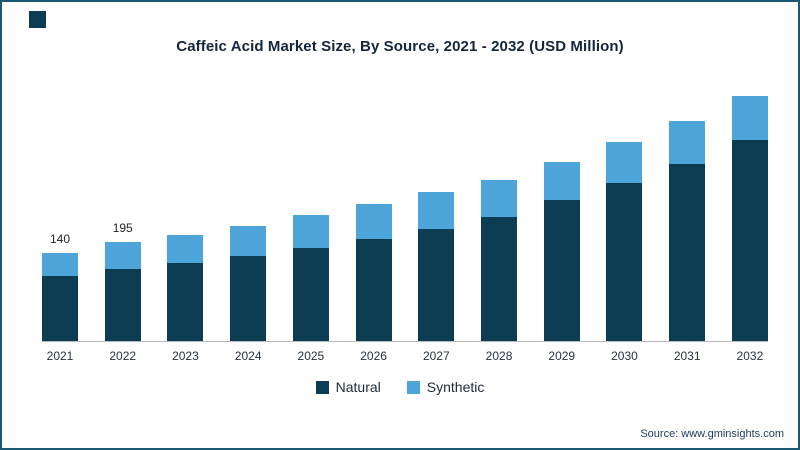 The height and width of the screenshot is (450, 800). I want to click on bar-2028-natural, so click(499, 279).